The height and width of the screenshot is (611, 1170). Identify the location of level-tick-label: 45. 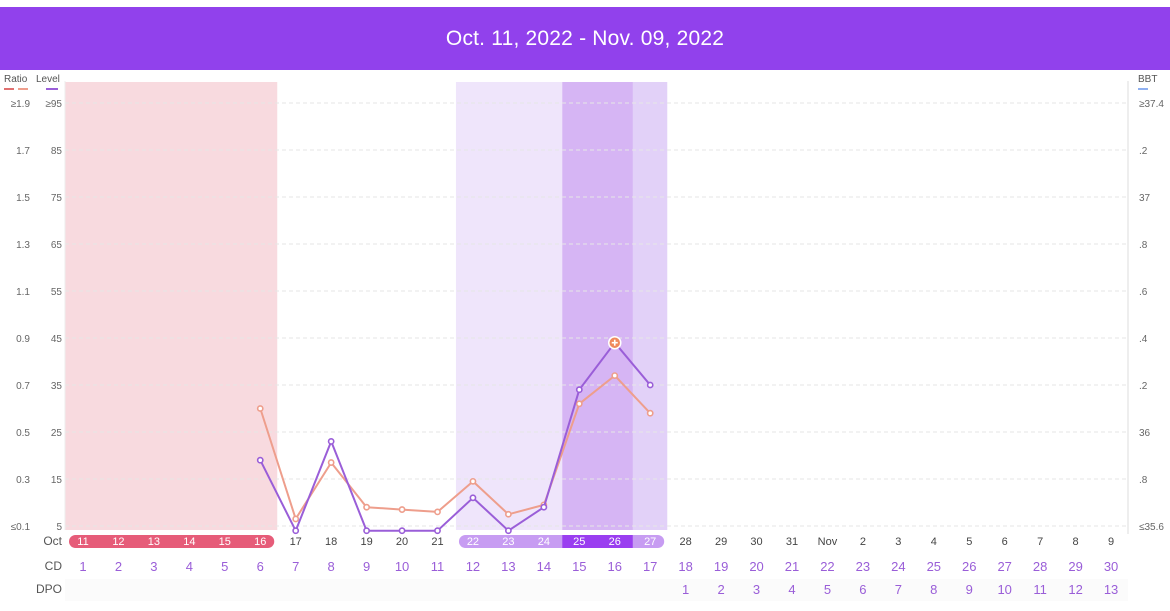
(57, 339).